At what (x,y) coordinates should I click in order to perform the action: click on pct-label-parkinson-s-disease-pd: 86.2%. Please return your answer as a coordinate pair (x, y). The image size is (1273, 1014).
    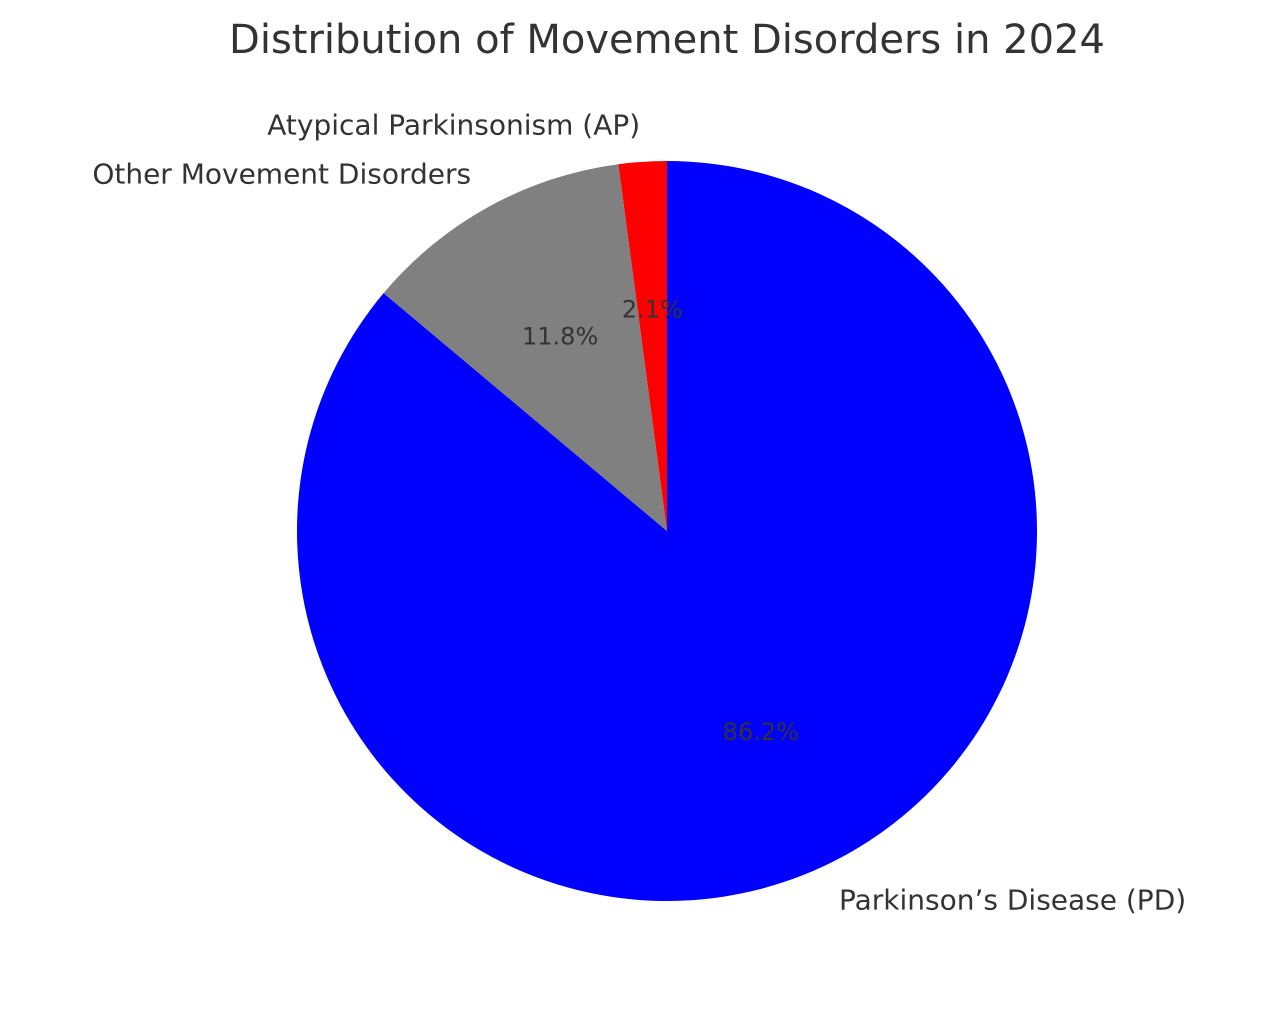
    Looking at the image, I should click on (761, 732).